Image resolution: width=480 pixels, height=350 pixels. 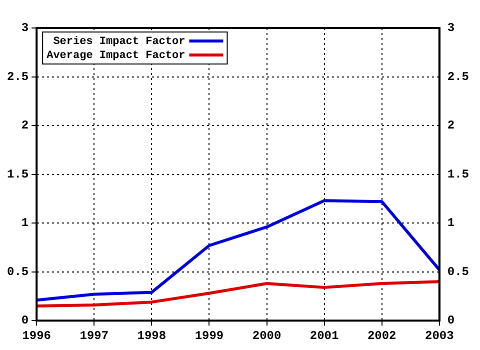 I want to click on x-tick-label: 1996, so click(x=37, y=335).